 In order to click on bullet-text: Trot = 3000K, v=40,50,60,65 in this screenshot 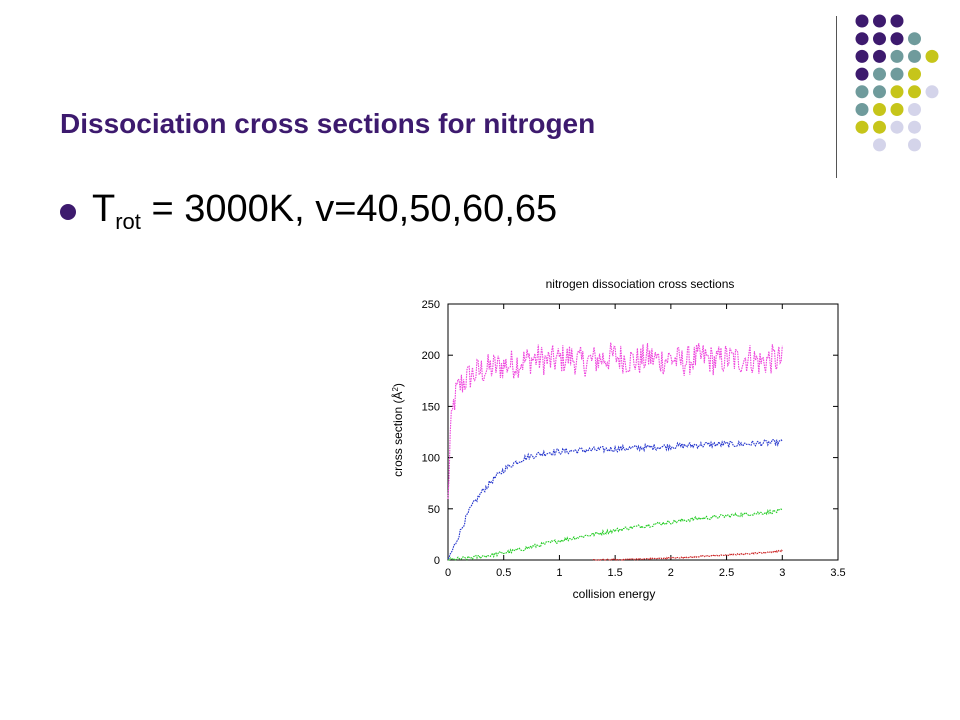, I will do `click(324, 211)`.